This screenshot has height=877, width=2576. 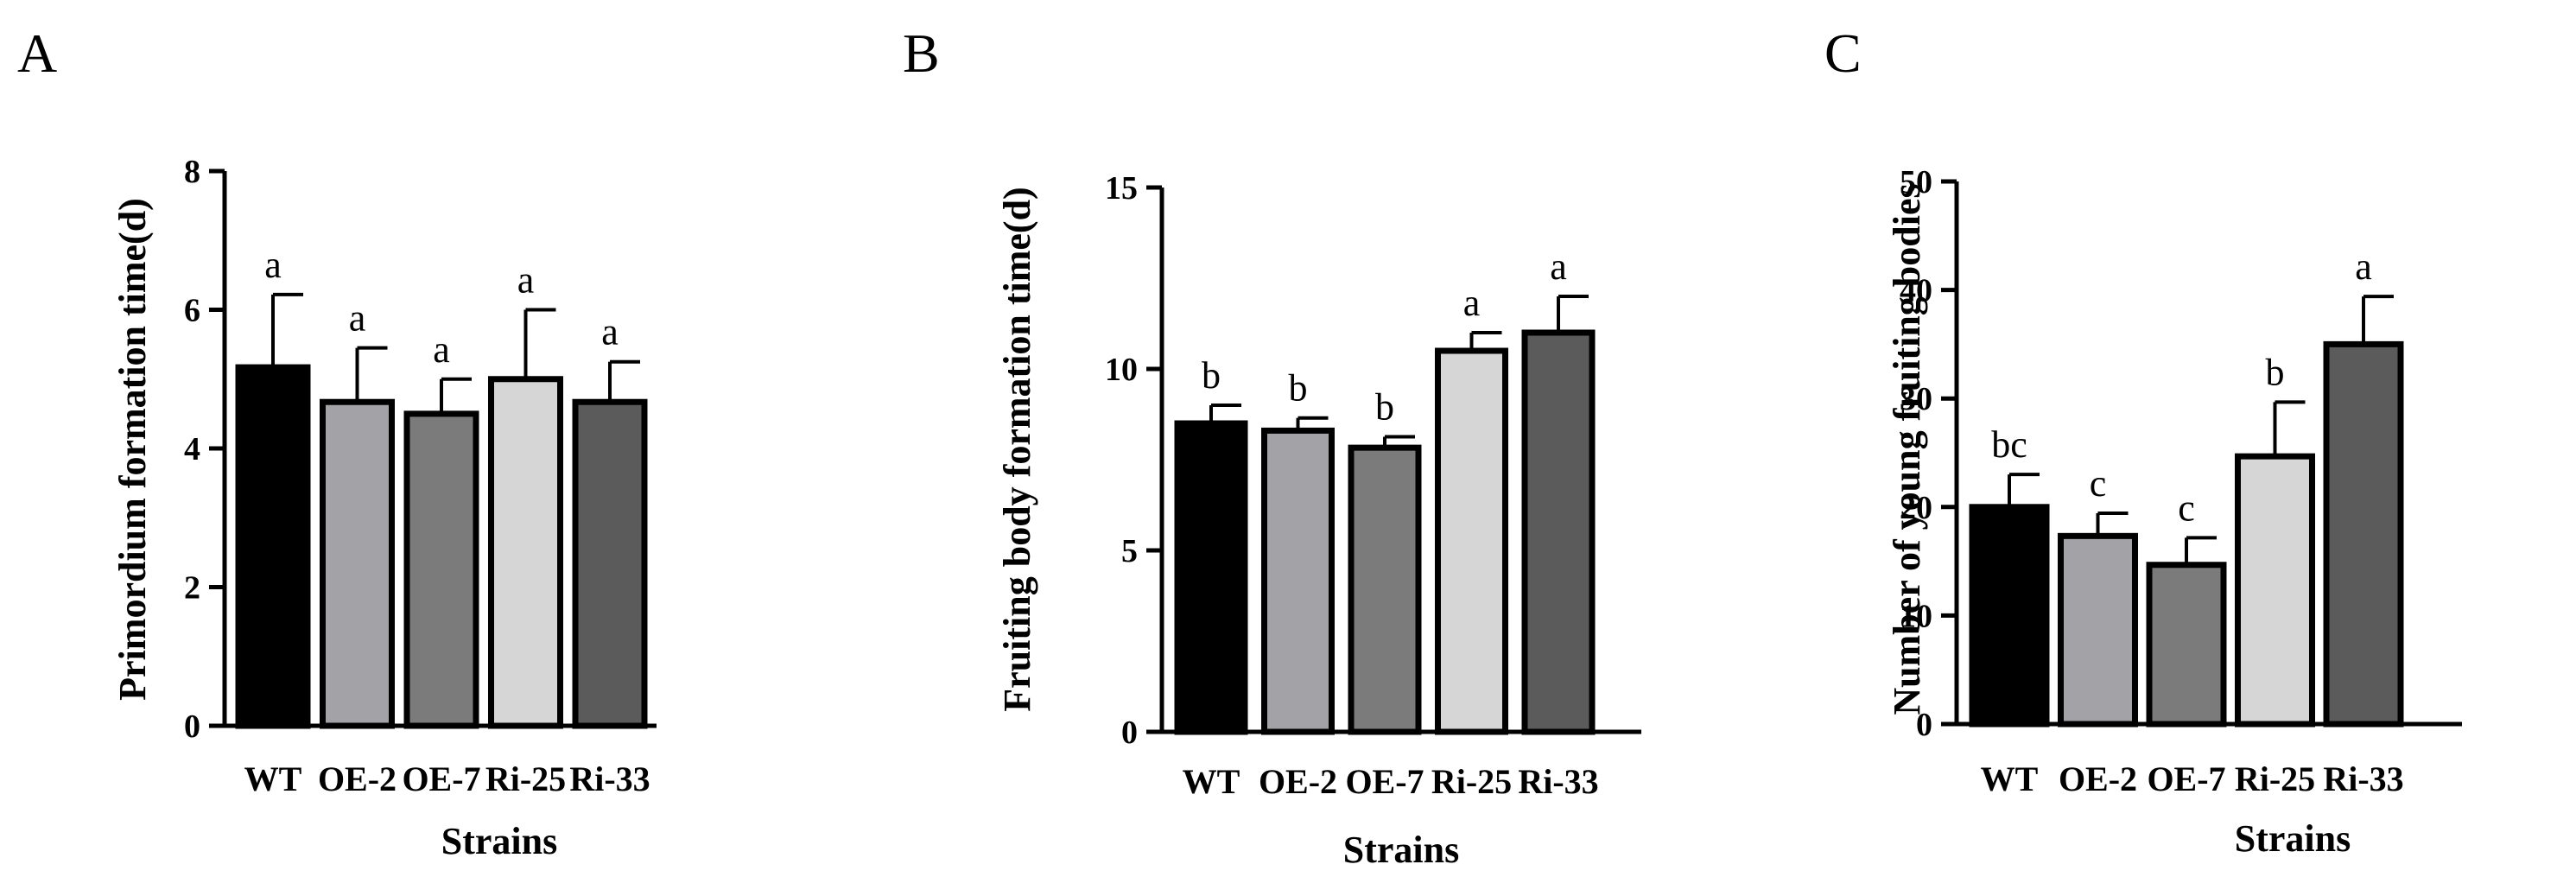 I want to click on panel-letter: C, so click(x=1843, y=53).